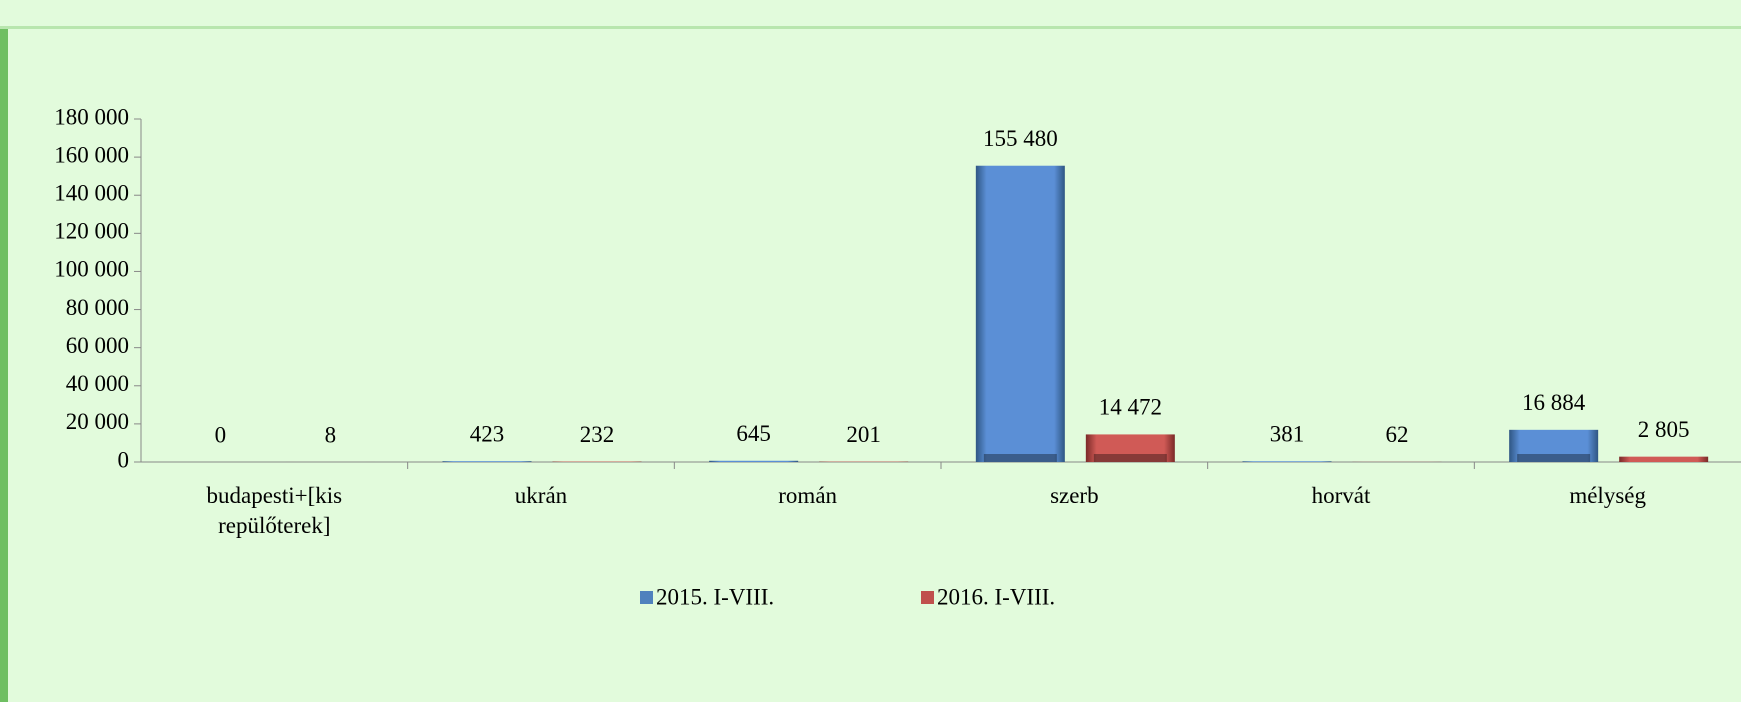  I want to click on y-tick-label: 180 000, so click(91, 116).